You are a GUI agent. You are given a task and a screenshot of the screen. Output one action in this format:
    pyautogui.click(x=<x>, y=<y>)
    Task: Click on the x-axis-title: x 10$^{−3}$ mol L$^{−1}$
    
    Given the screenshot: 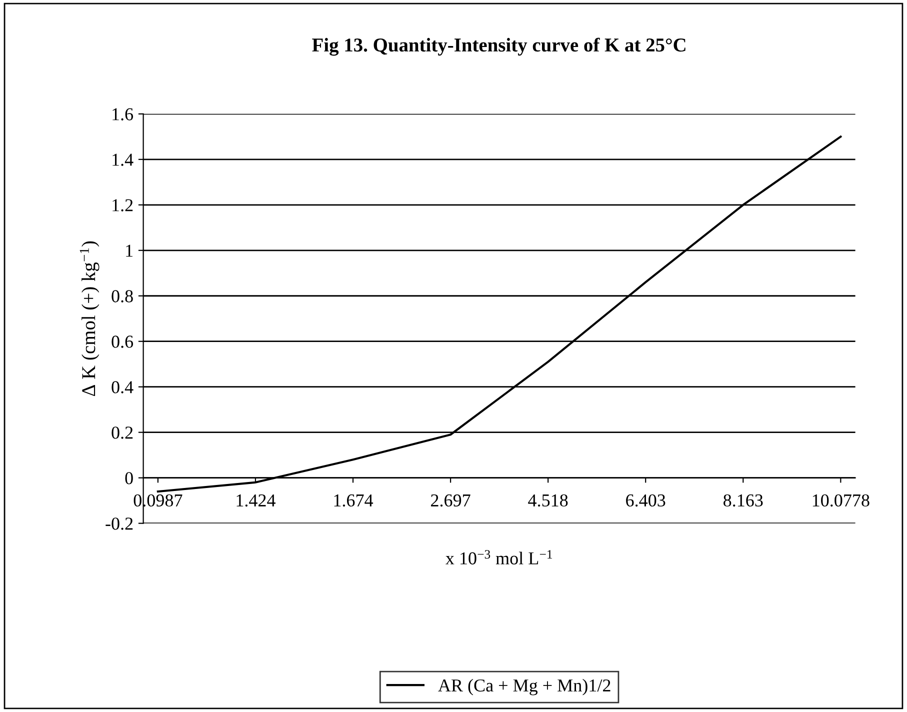 What is the action you would take?
    pyautogui.click(x=499, y=557)
    